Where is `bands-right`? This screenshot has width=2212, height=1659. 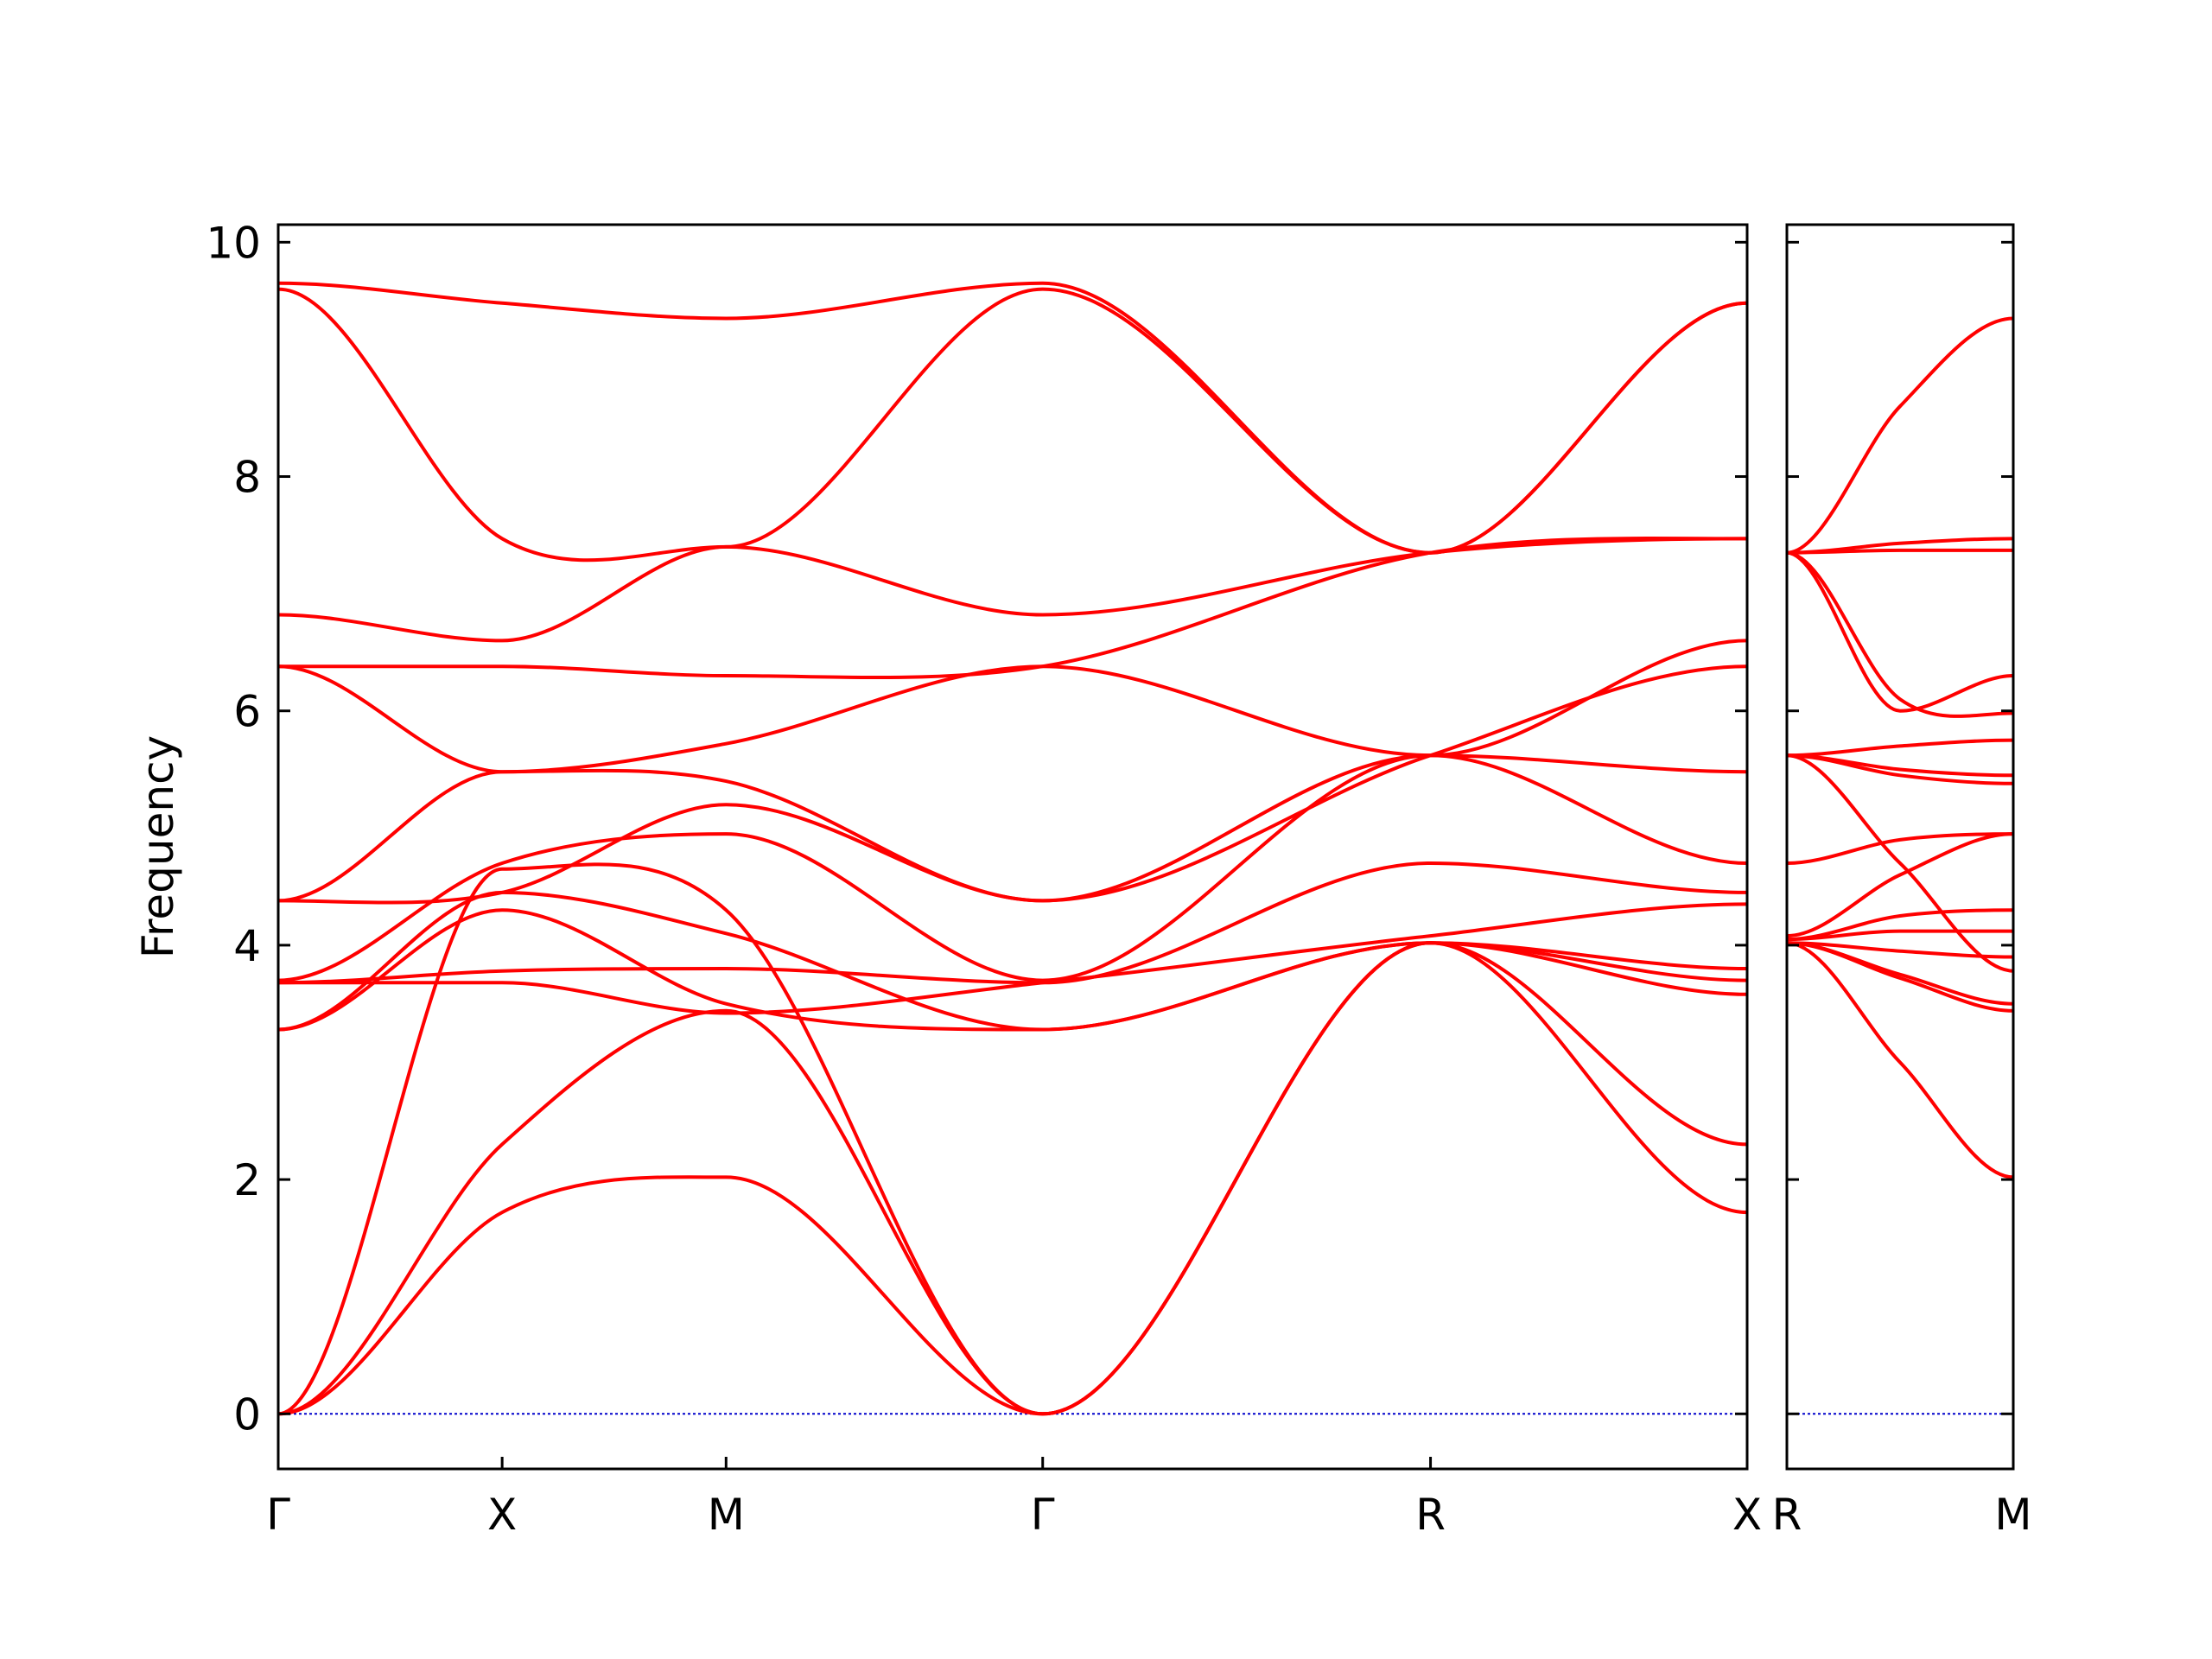
bands-right is located at coordinates (1900, 747).